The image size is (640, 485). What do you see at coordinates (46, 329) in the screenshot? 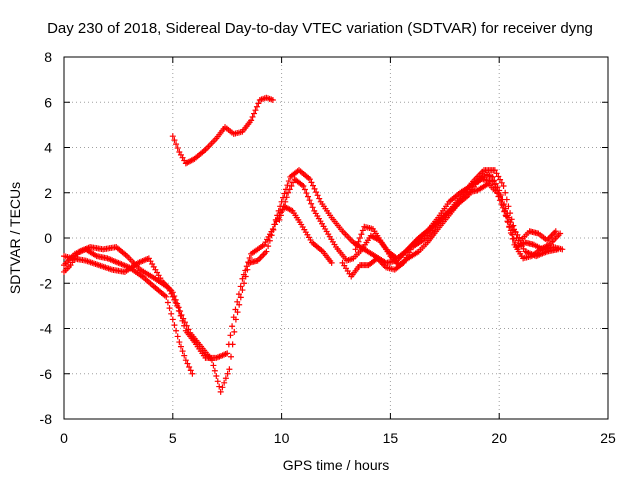
I see `y-tick-label: -4` at bounding box center [46, 329].